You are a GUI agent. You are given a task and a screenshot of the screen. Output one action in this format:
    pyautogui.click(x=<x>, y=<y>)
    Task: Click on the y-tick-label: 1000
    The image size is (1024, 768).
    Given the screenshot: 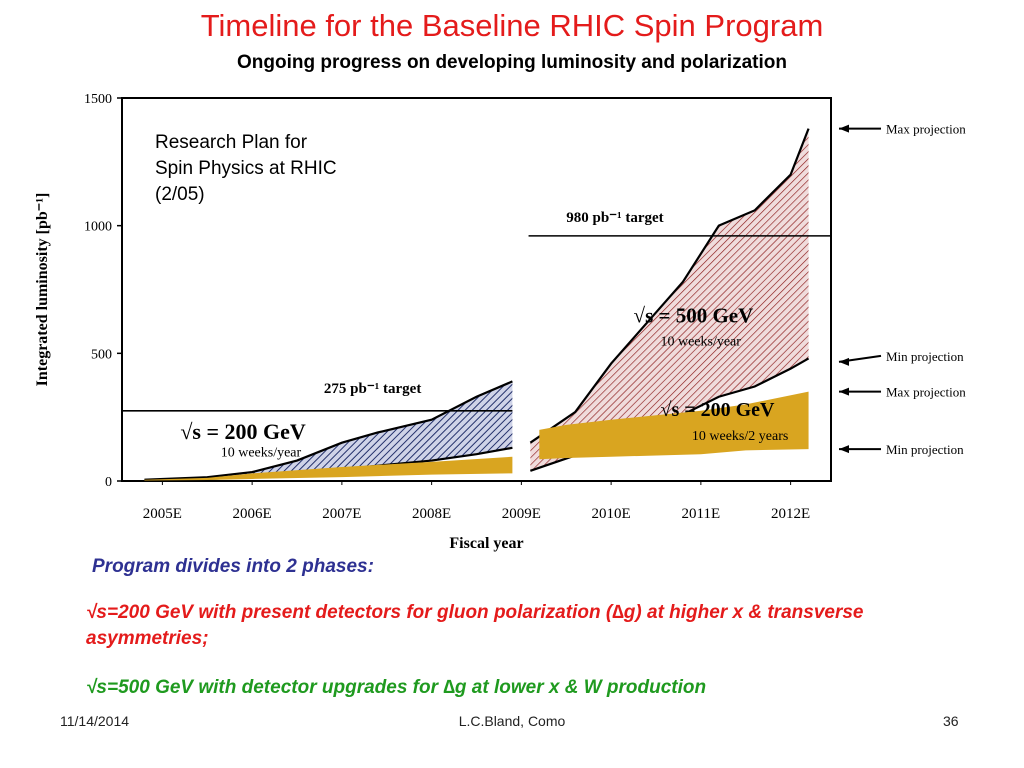 What is the action you would take?
    pyautogui.click(x=98, y=227)
    